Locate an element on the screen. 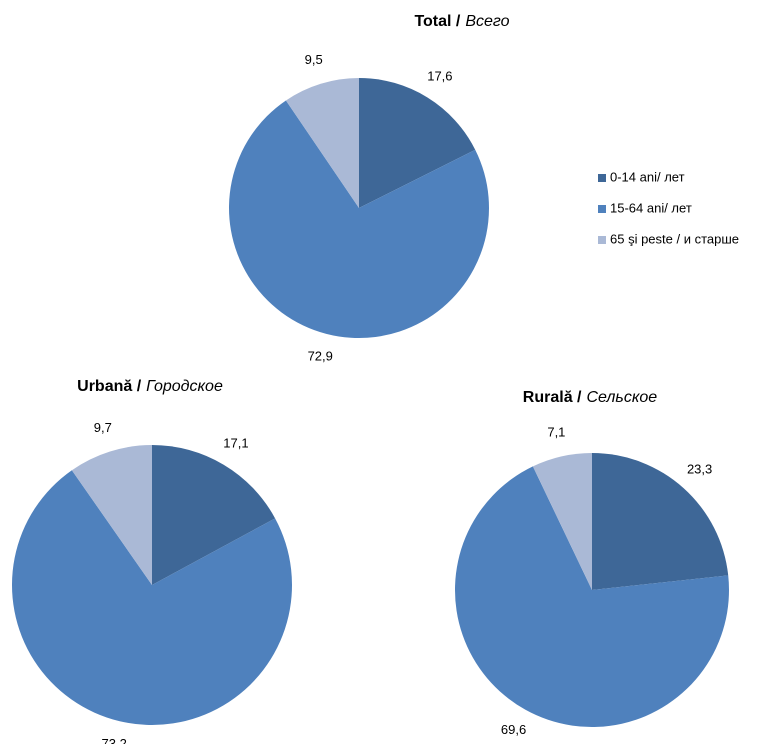  title-sub: Городское is located at coordinates (184, 386).